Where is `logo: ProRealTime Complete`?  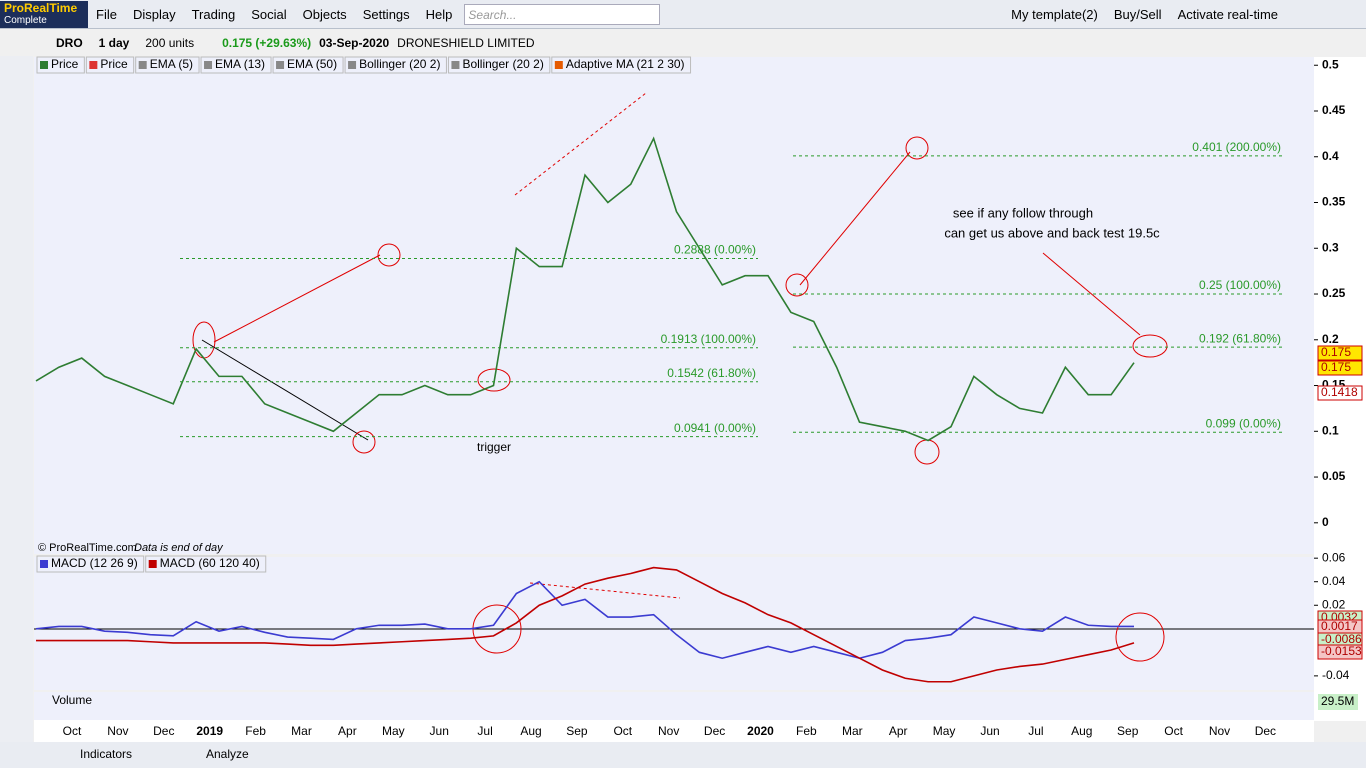 logo: ProRealTime Complete is located at coordinates (44, 14).